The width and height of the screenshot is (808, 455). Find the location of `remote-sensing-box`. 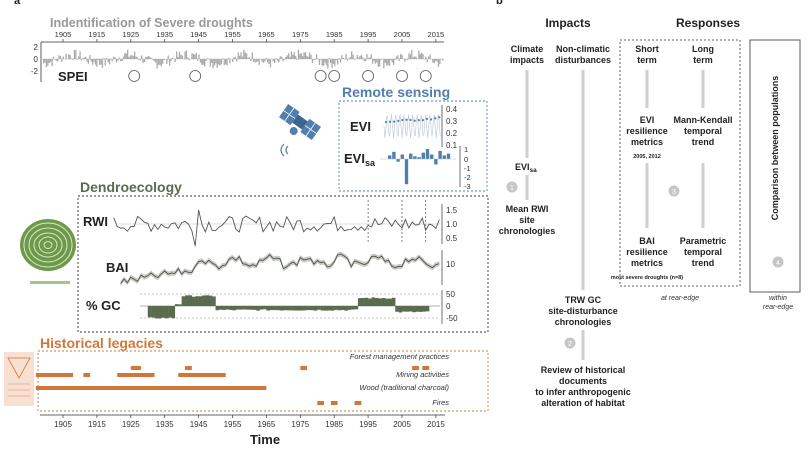

remote-sensing-box is located at coordinates (413, 146).